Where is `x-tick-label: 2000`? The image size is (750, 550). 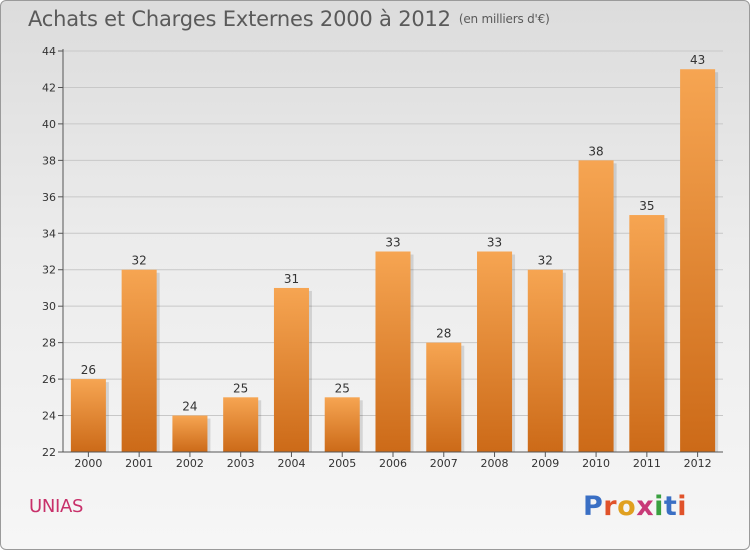 x-tick-label: 2000 is located at coordinates (88, 463).